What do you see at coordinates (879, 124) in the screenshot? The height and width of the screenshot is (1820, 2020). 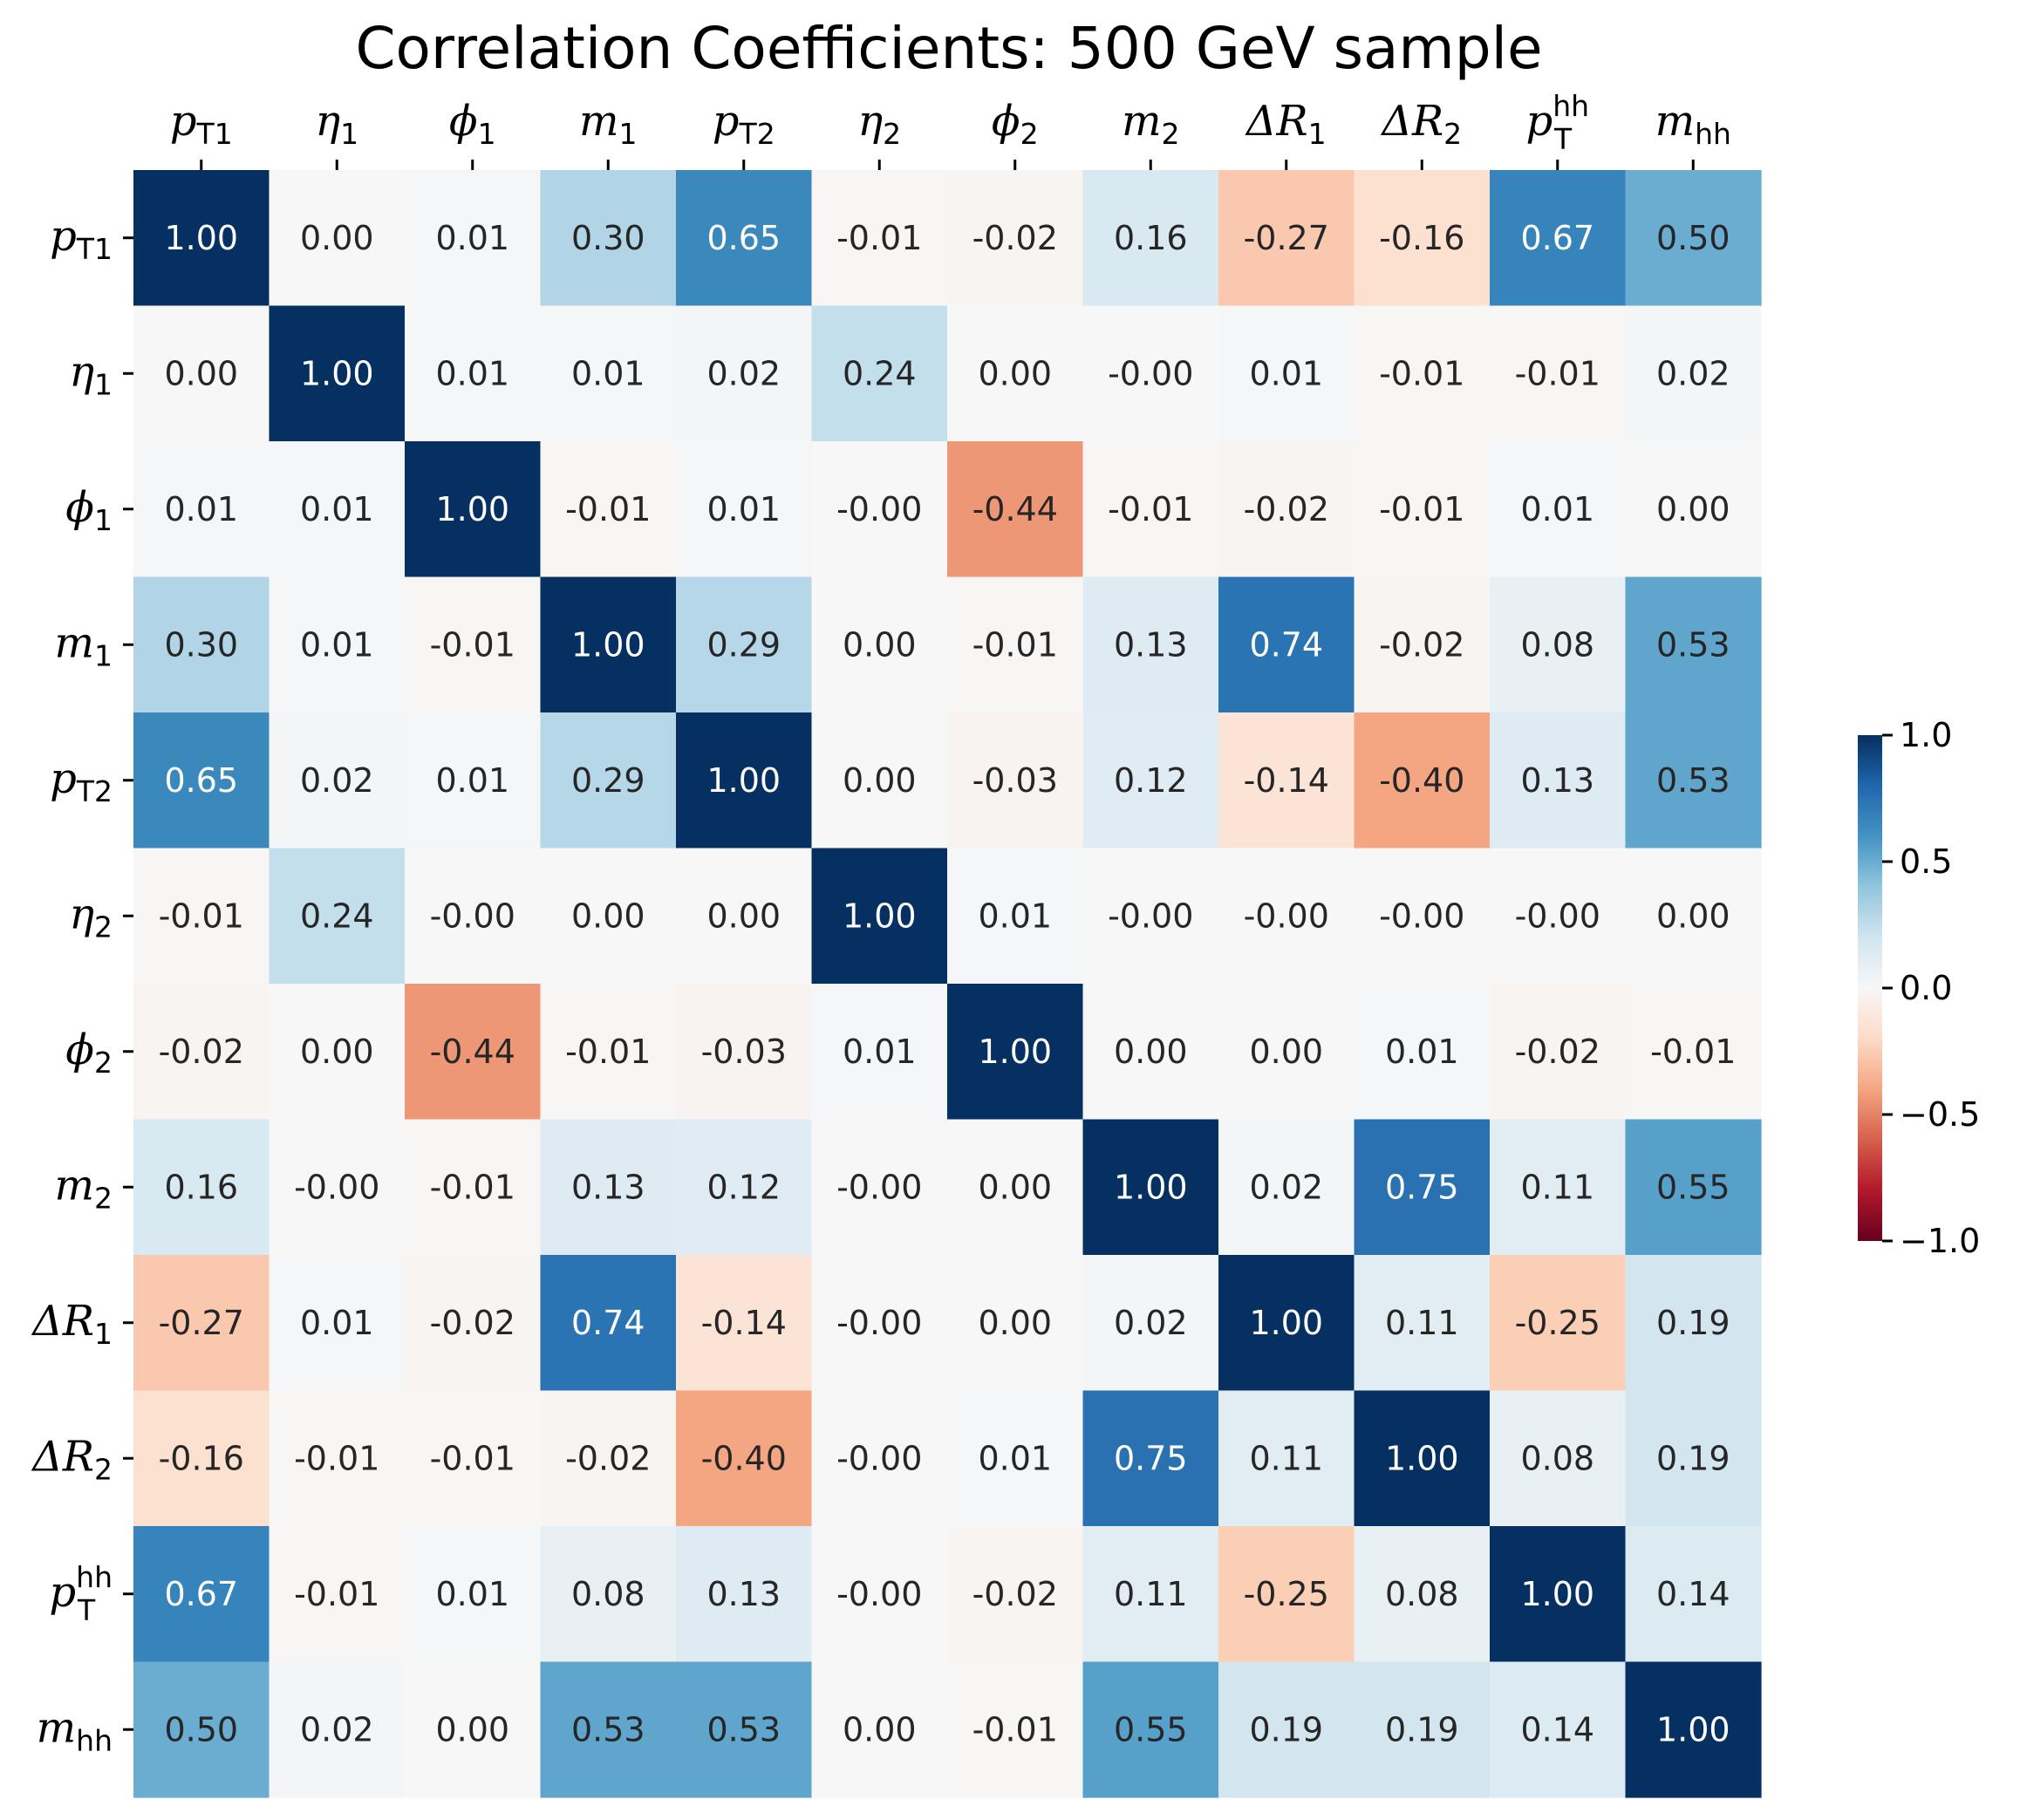 I see `x-tick-label: η2` at bounding box center [879, 124].